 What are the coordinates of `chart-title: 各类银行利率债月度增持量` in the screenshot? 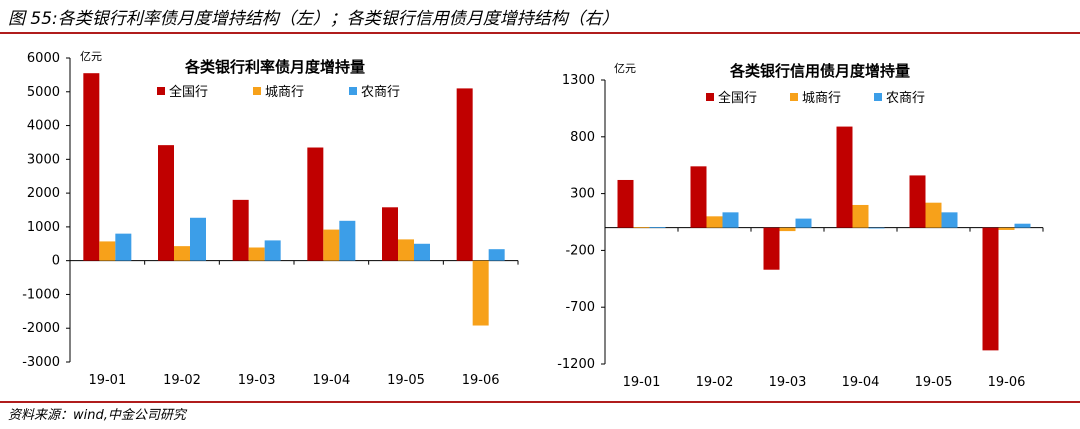 It's located at (274, 67).